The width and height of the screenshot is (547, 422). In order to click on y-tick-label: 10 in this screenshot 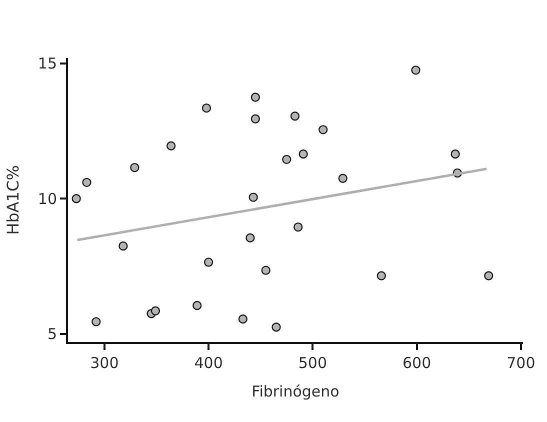, I will do `click(47, 199)`.